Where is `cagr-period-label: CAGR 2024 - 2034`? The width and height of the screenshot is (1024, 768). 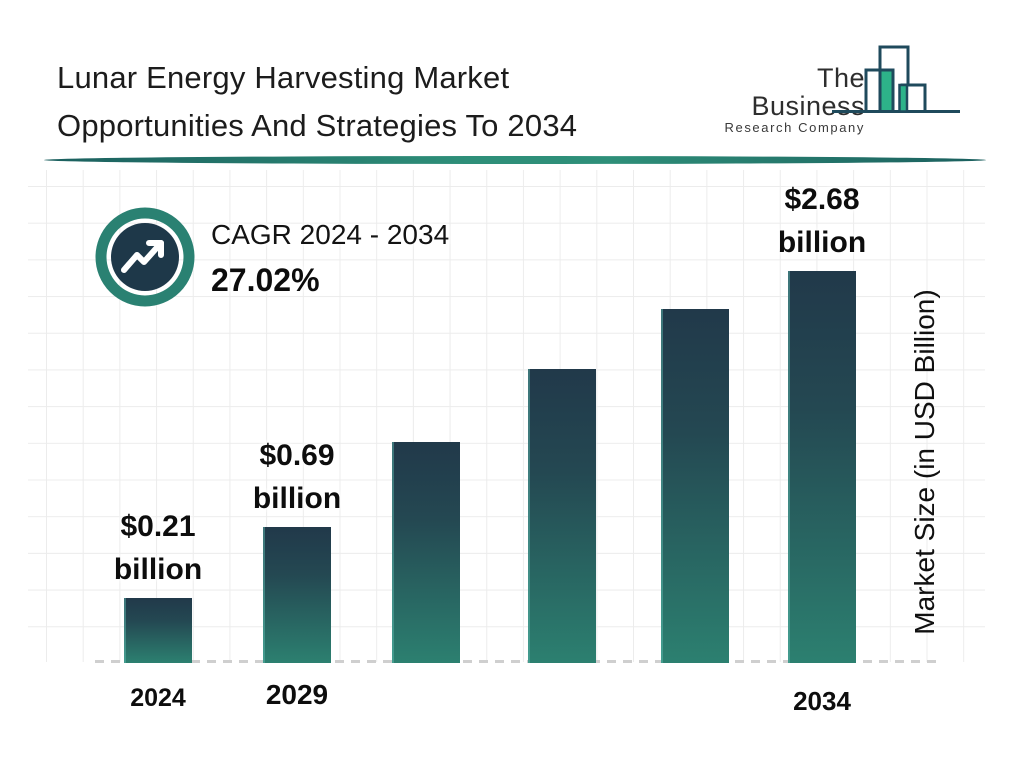
cagr-period-label: CAGR 2024 - 2034 is located at coordinates (330, 234).